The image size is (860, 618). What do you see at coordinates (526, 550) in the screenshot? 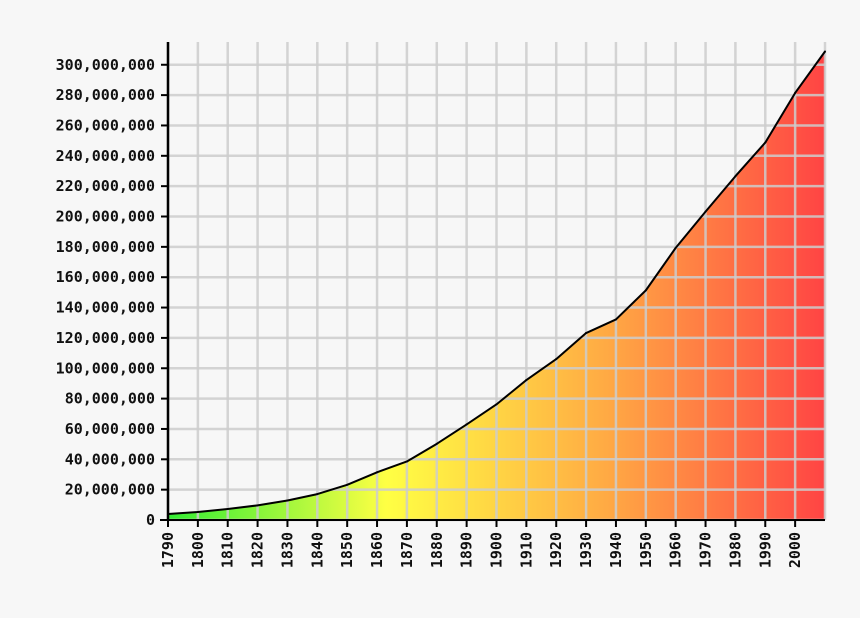
I see `x-tick-label: 1910` at bounding box center [526, 550].